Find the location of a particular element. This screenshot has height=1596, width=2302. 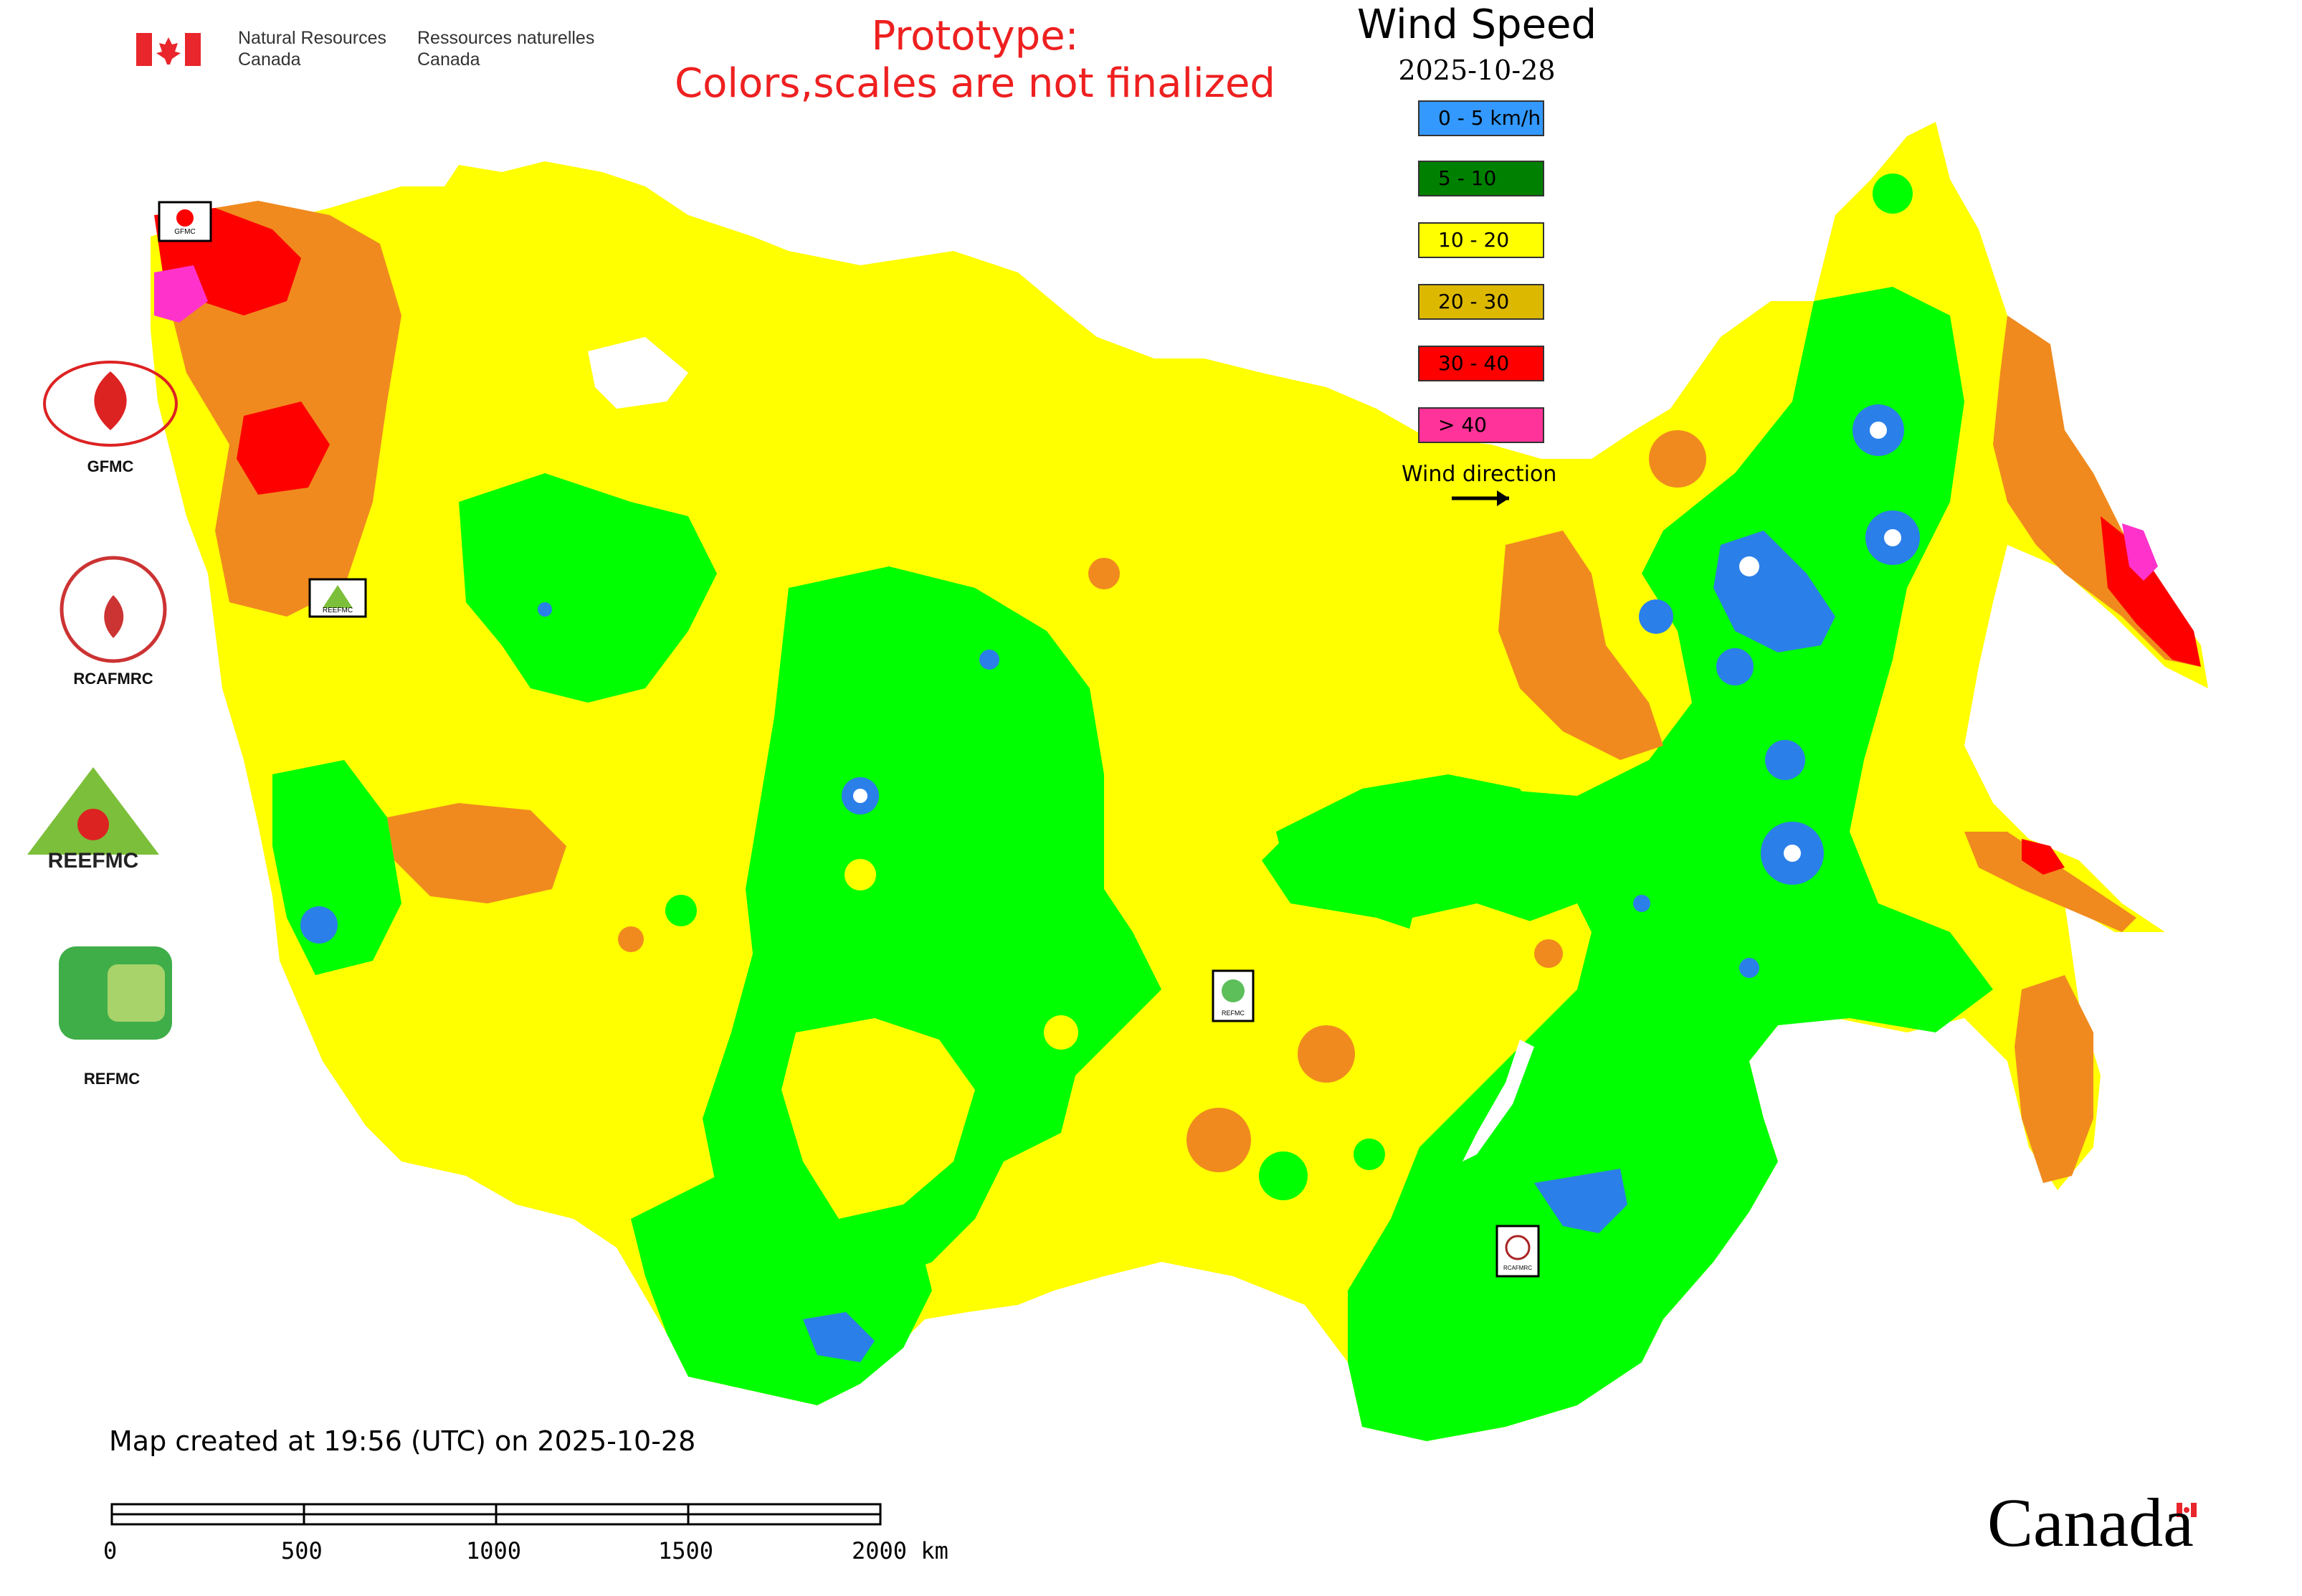

maple-leaf-icon is located at coordinates (168, 51).